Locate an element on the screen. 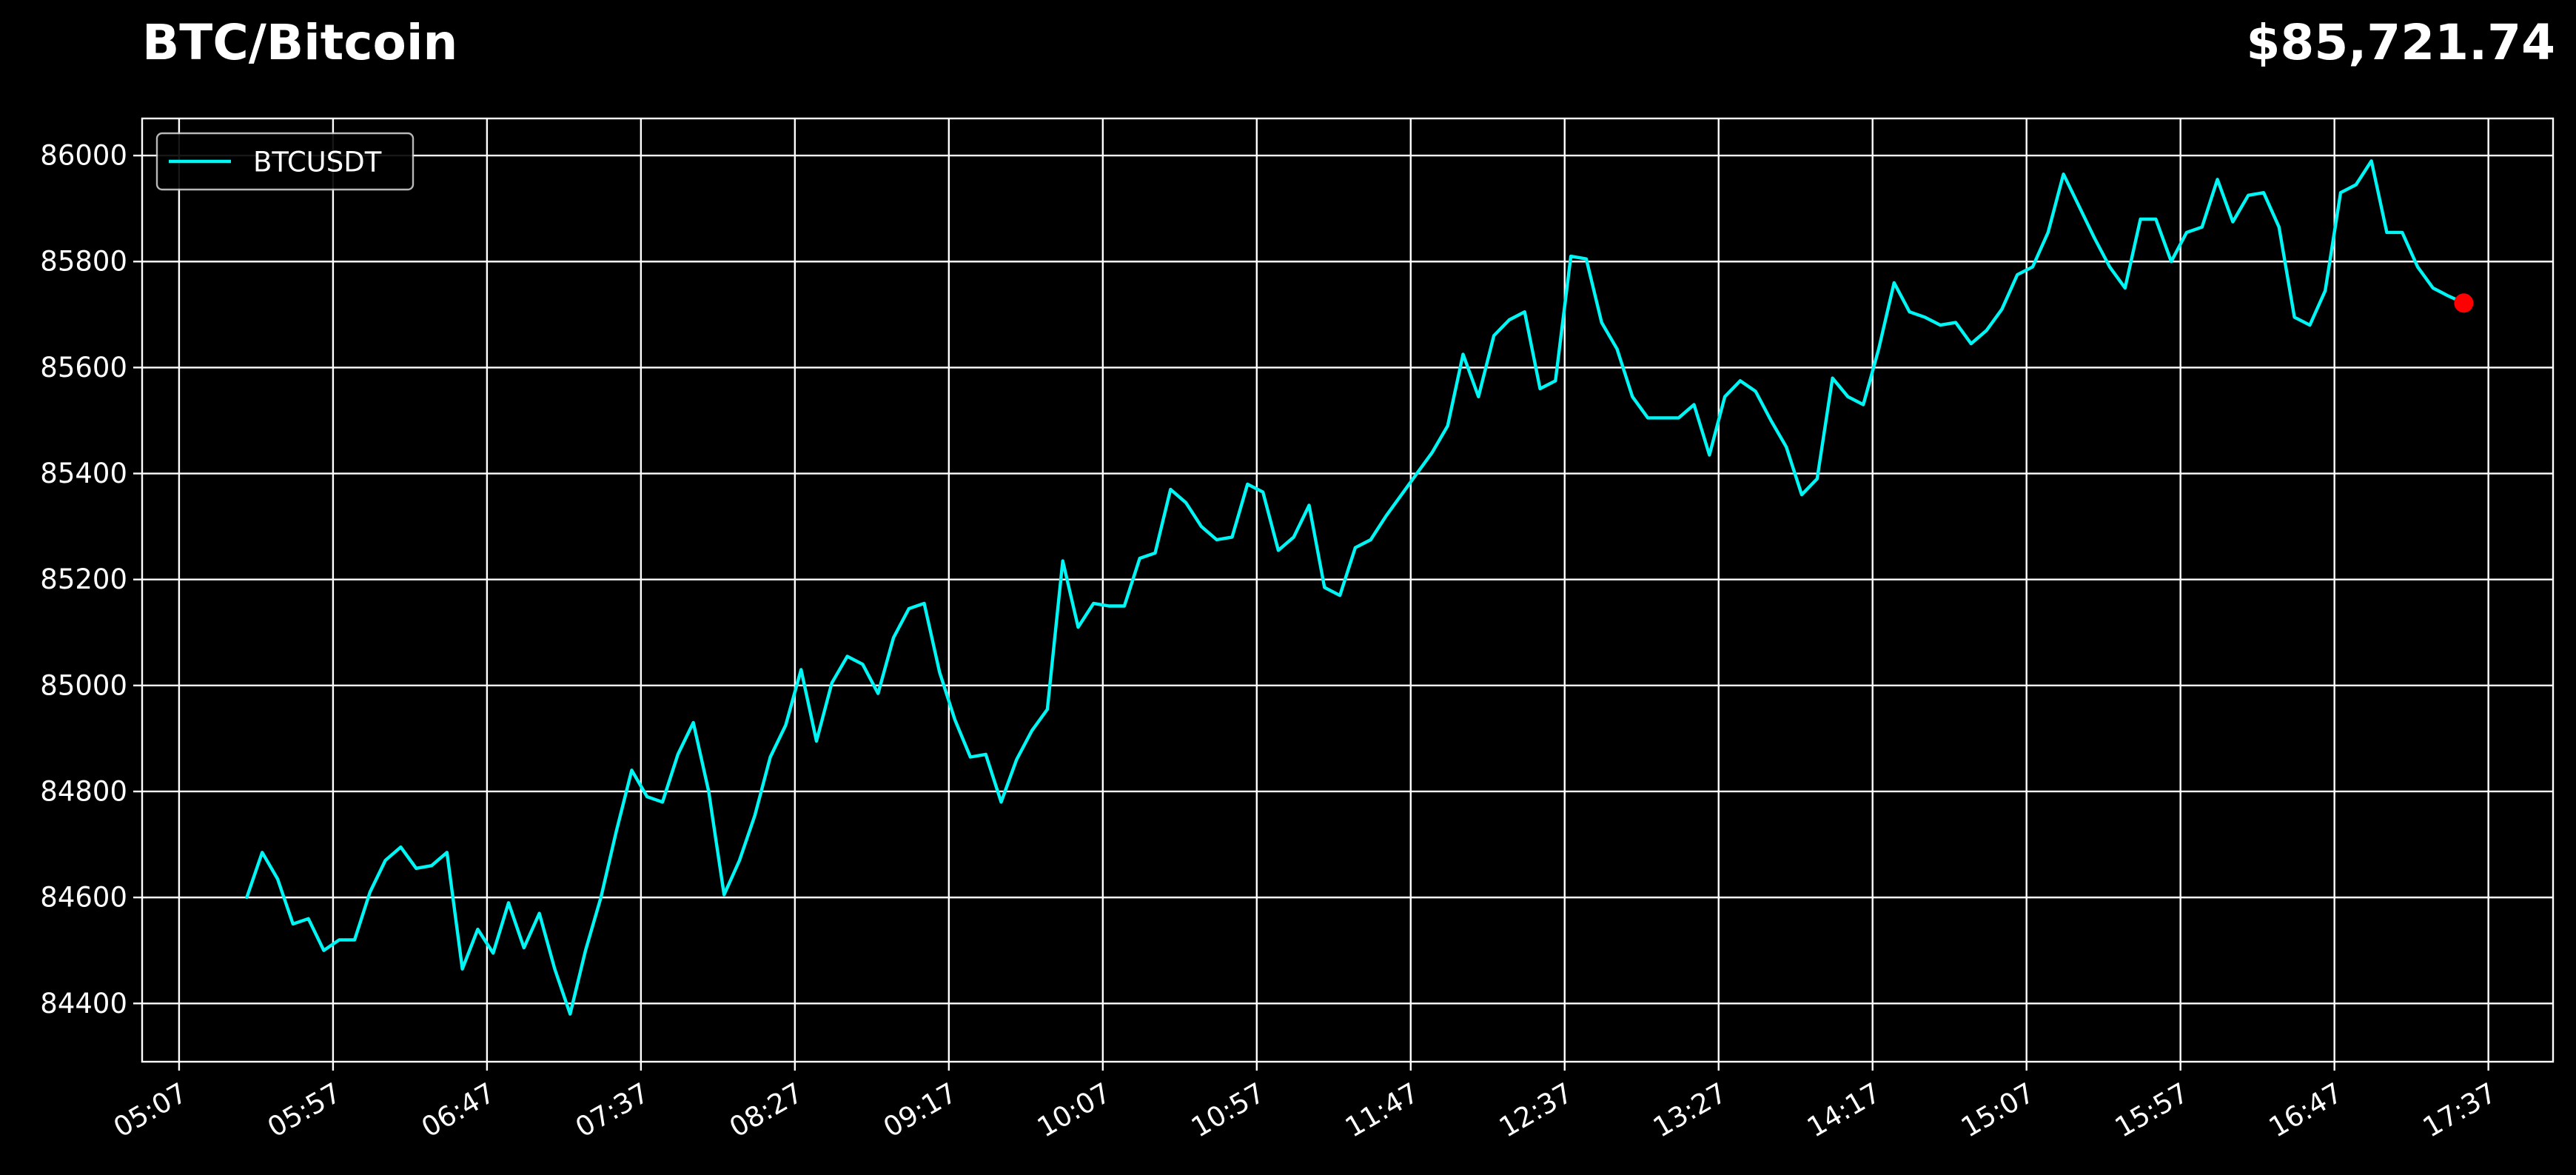  current-price: $85,721.74 is located at coordinates (2400, 42).